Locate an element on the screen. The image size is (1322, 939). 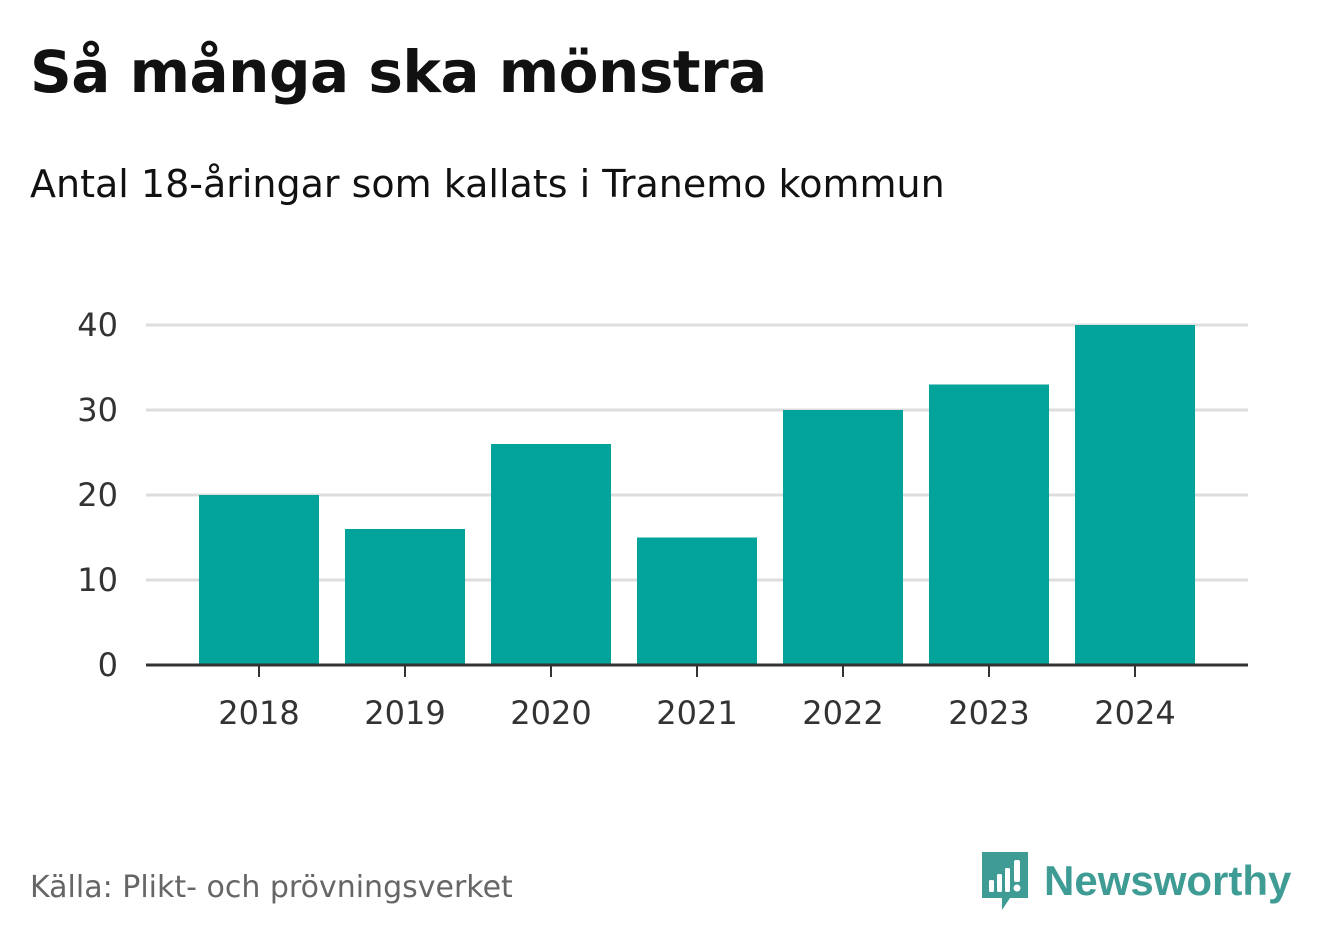
y-tick-label: 30 is located at coordinates (97, 410).